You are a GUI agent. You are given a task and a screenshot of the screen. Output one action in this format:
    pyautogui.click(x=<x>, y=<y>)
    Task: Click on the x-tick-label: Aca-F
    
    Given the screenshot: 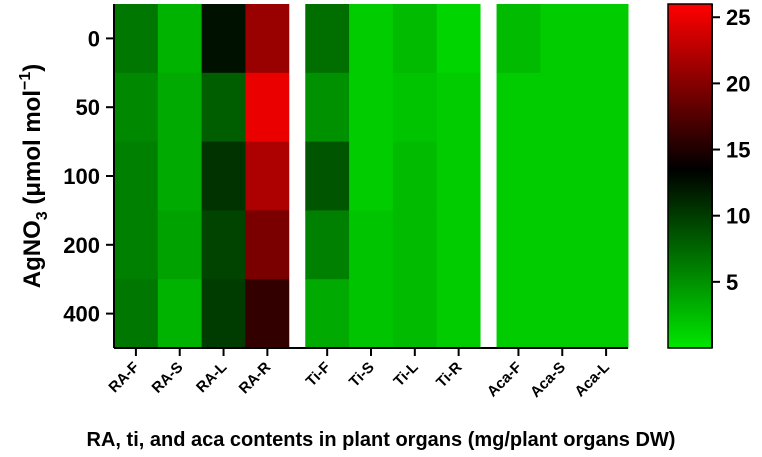 What is the action you would take?
    pyautogui.click(x=504, y=379)
    